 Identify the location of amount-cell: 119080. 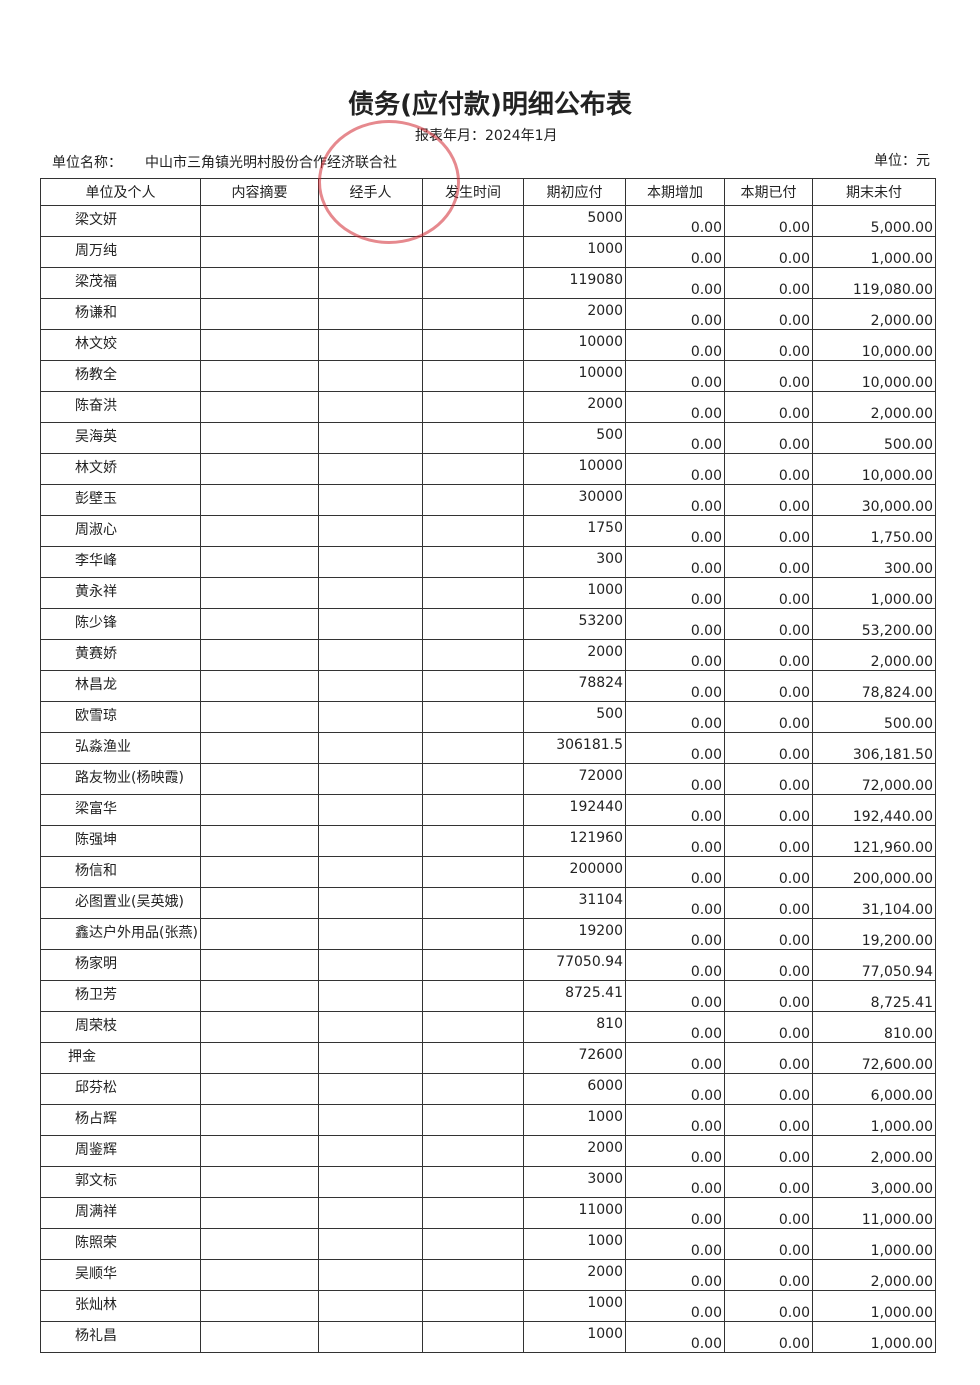
(574, 283).